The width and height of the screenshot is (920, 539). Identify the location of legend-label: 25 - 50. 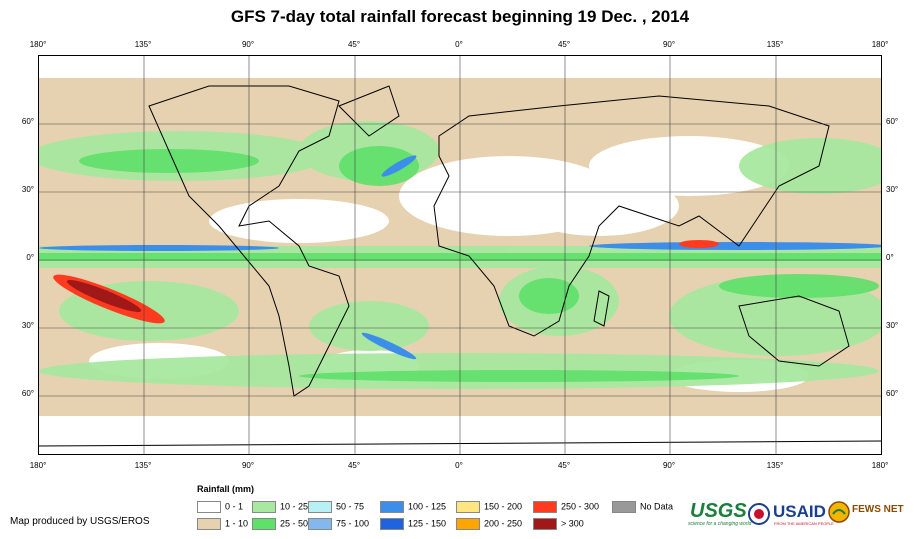
(294, 523).